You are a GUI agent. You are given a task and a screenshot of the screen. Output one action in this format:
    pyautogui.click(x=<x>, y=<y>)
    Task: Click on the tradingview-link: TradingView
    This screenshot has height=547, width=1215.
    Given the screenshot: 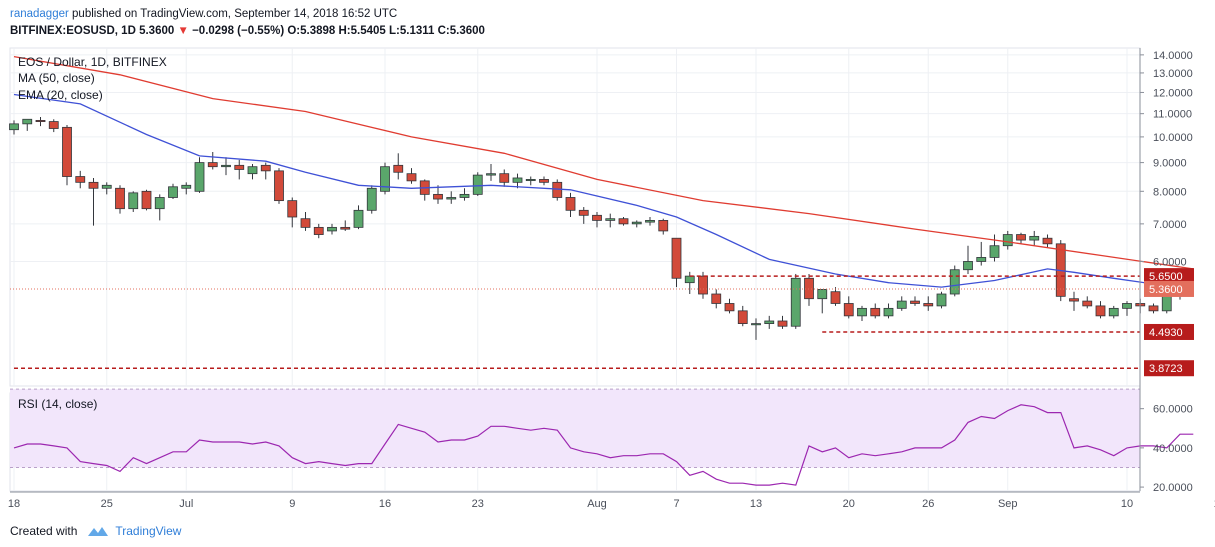 What is the action you would take?
    pyautogui.click(x=148, y=531)
    